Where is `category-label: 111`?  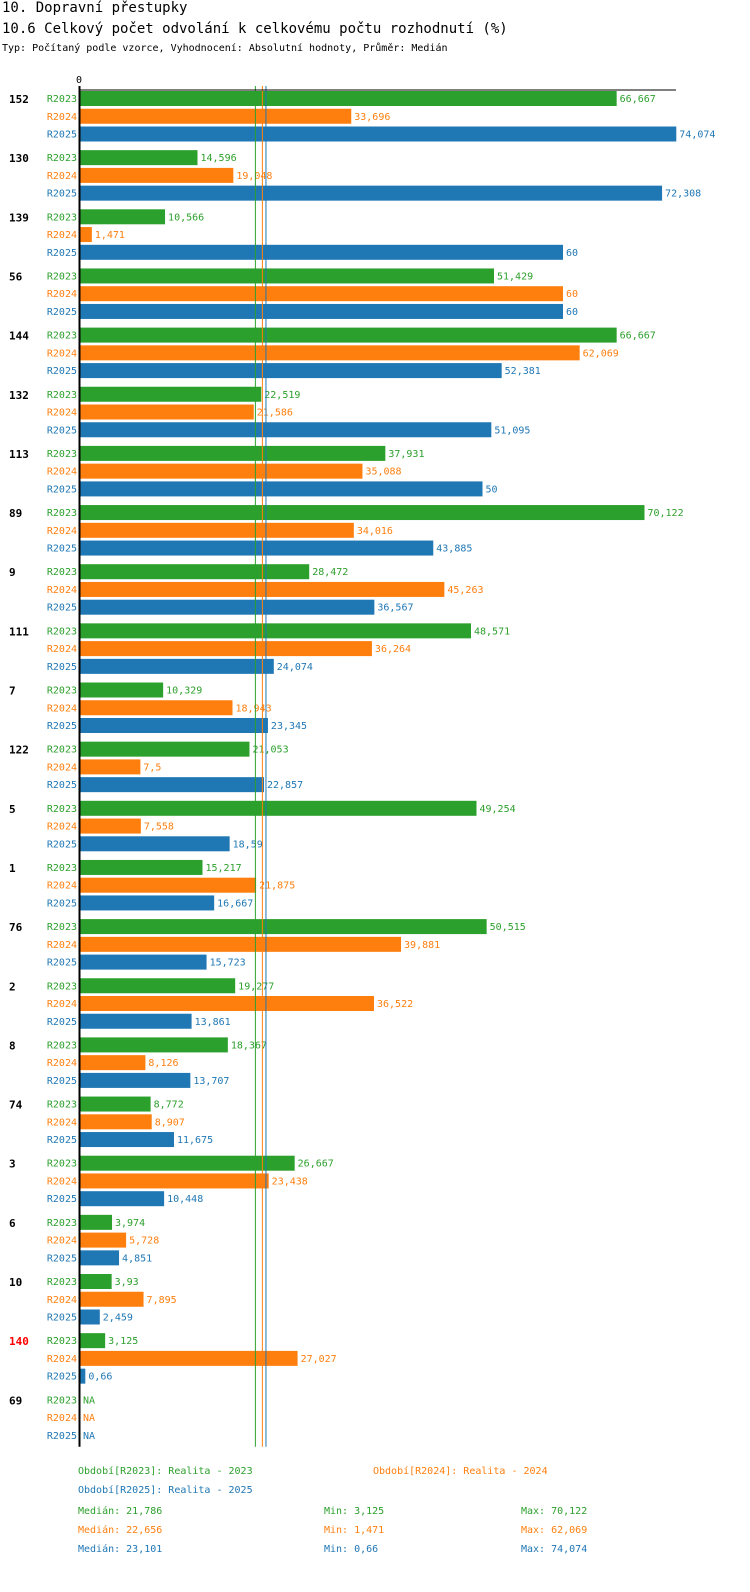 category-label: 111 is located at coordinates (19, 631).